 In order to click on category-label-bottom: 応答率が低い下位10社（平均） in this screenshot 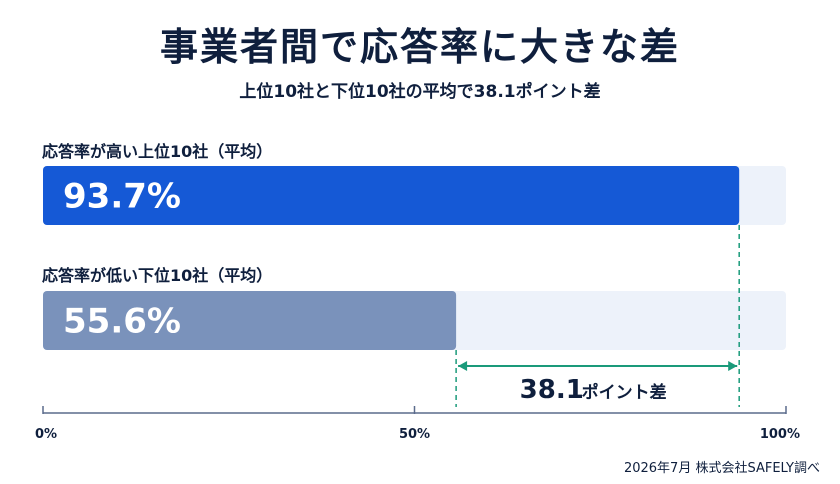, I will do `click(157, 275)`.